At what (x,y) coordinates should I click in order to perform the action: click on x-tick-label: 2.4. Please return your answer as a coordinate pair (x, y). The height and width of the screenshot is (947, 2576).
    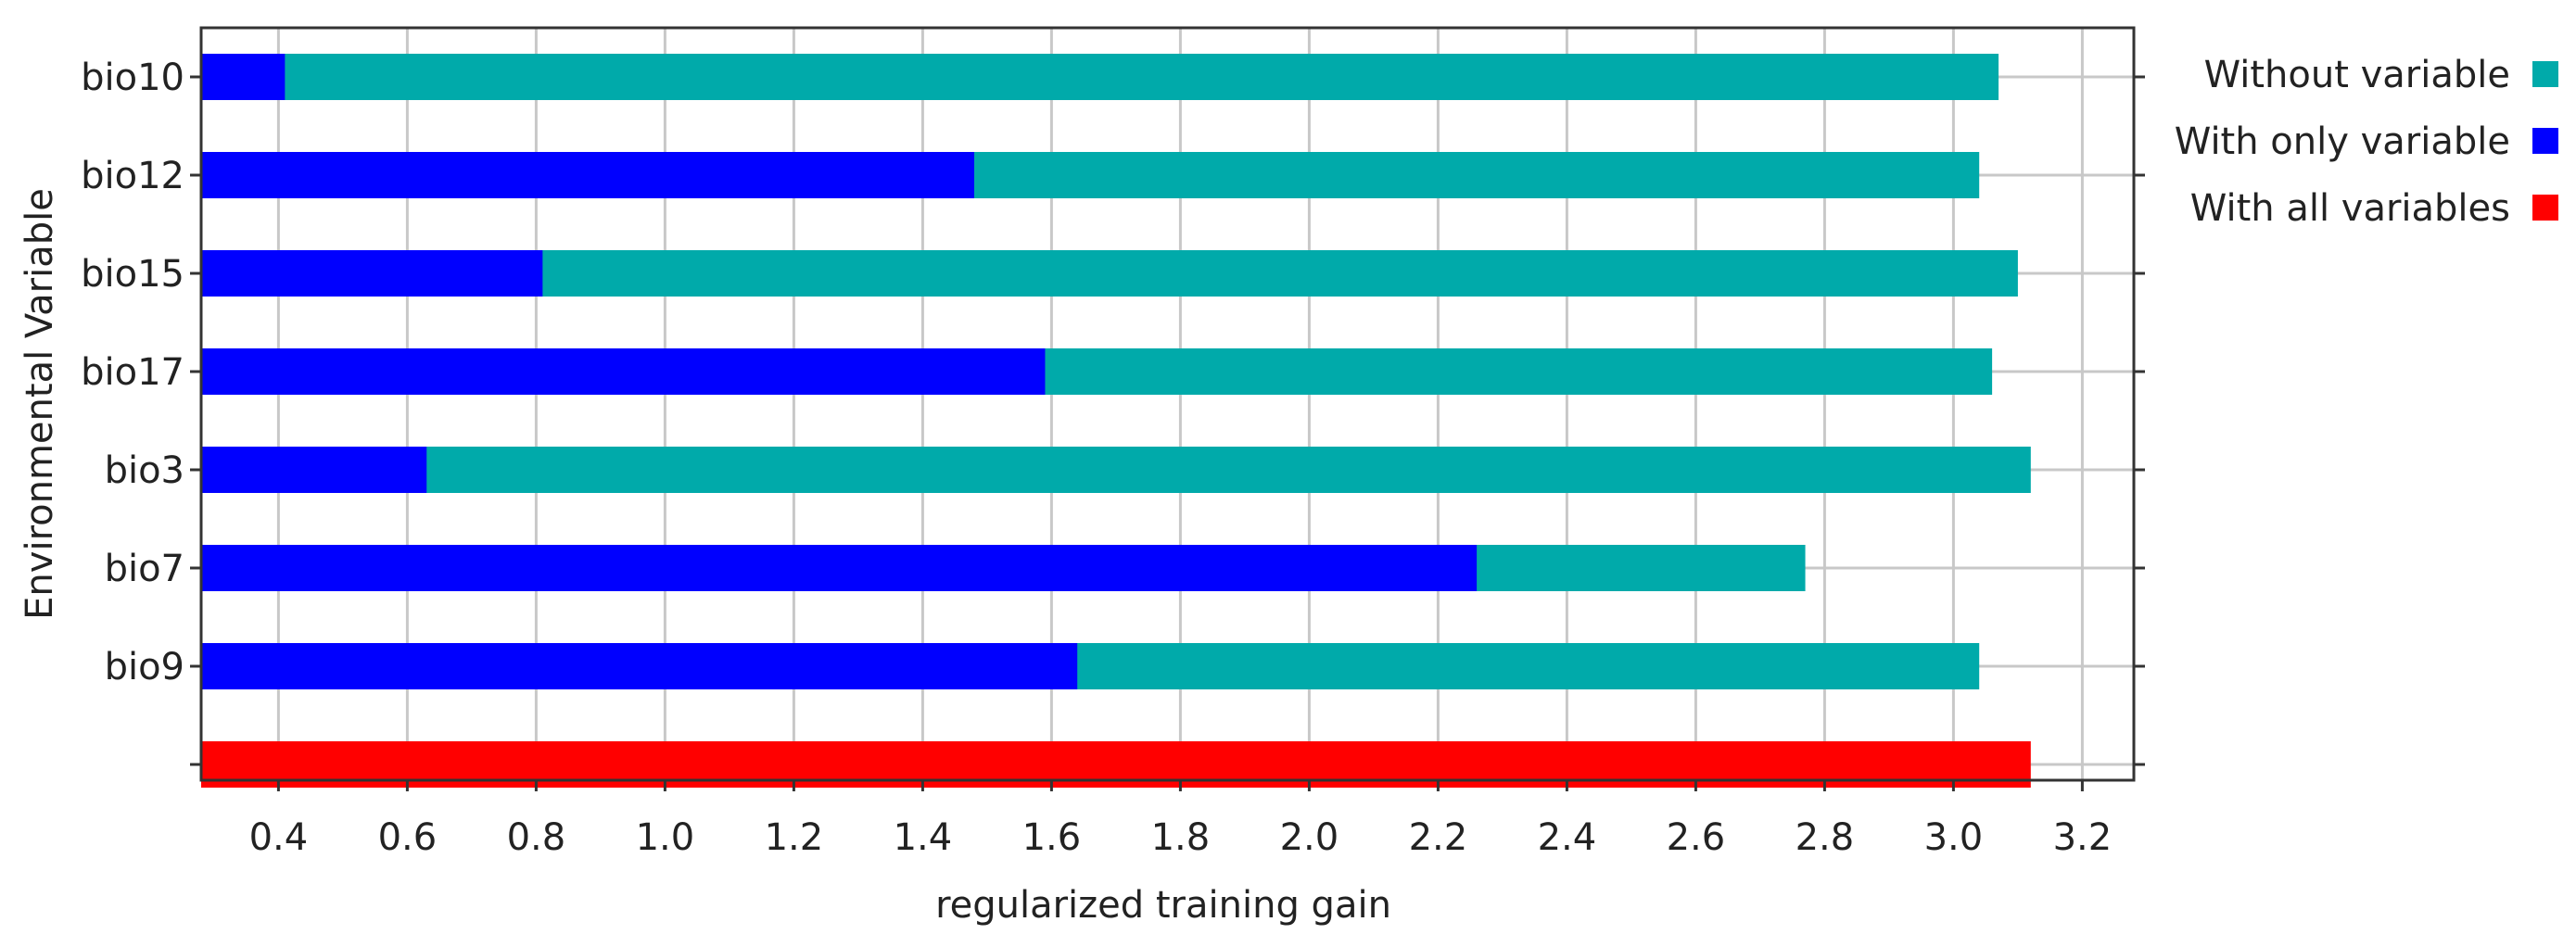
    Looking at the image, I should click on (1567, 838).